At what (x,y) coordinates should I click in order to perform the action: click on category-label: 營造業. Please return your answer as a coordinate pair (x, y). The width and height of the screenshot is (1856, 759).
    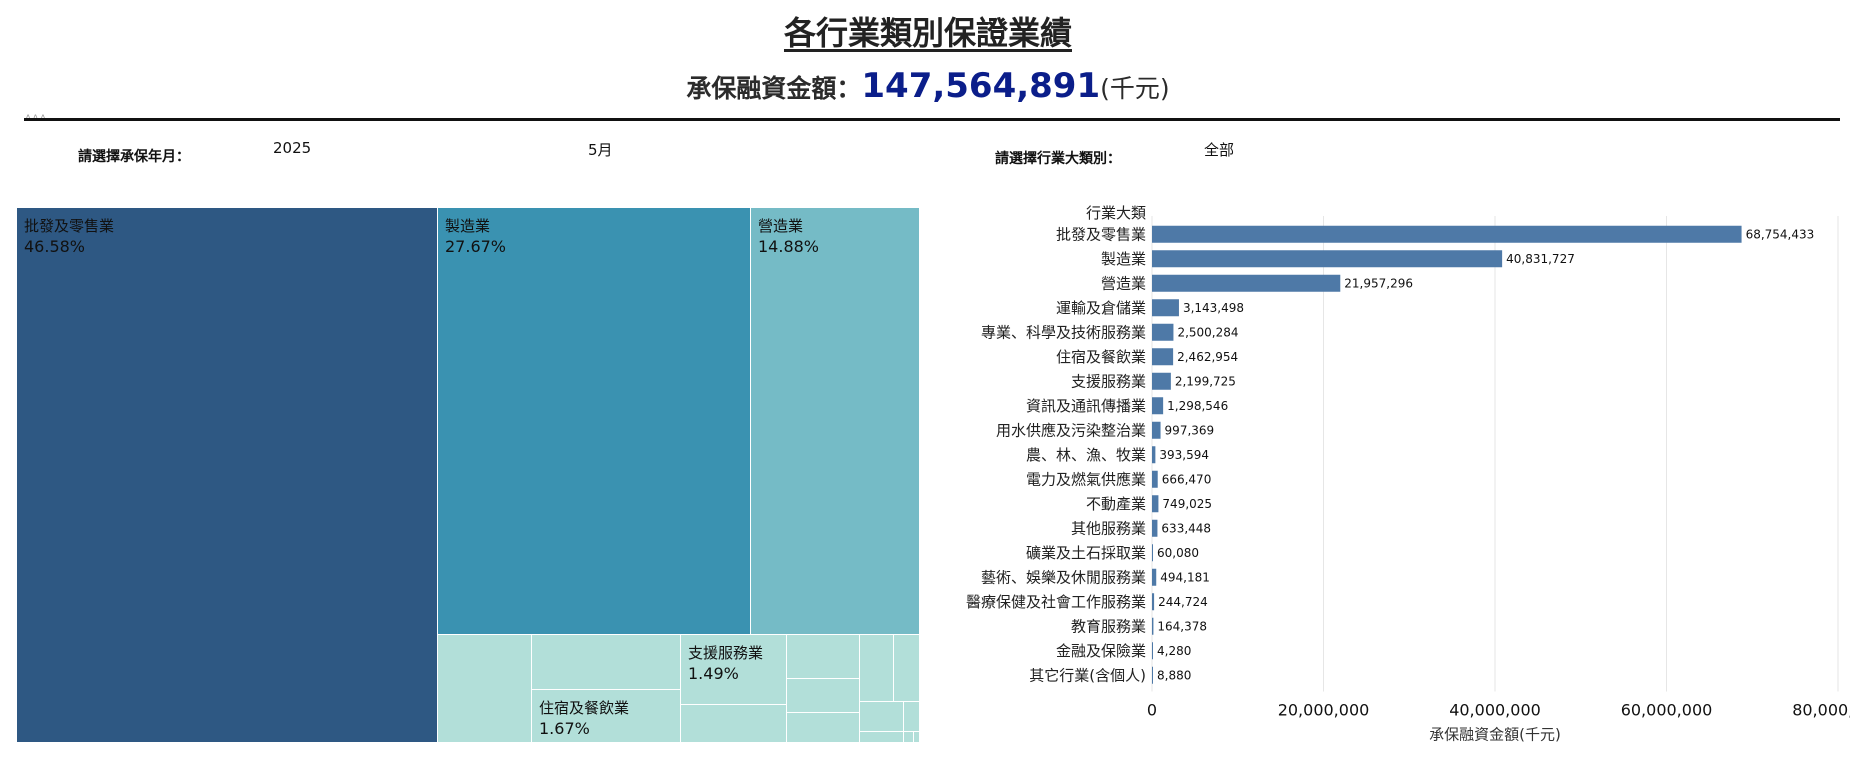
    Looking at the image, I should click on (1123, 283).